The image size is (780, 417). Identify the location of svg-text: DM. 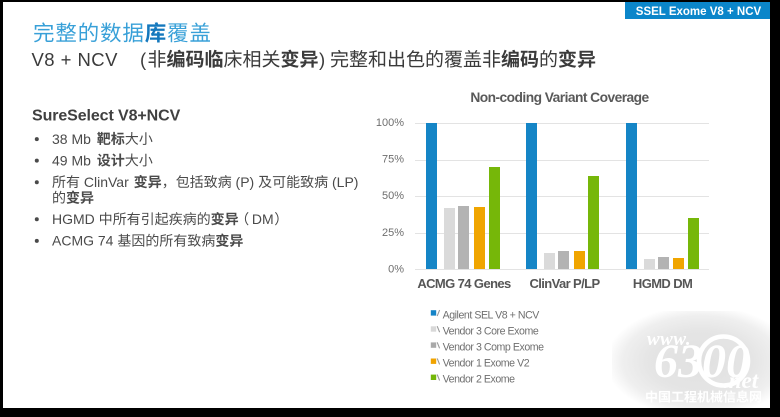
(263, 219).